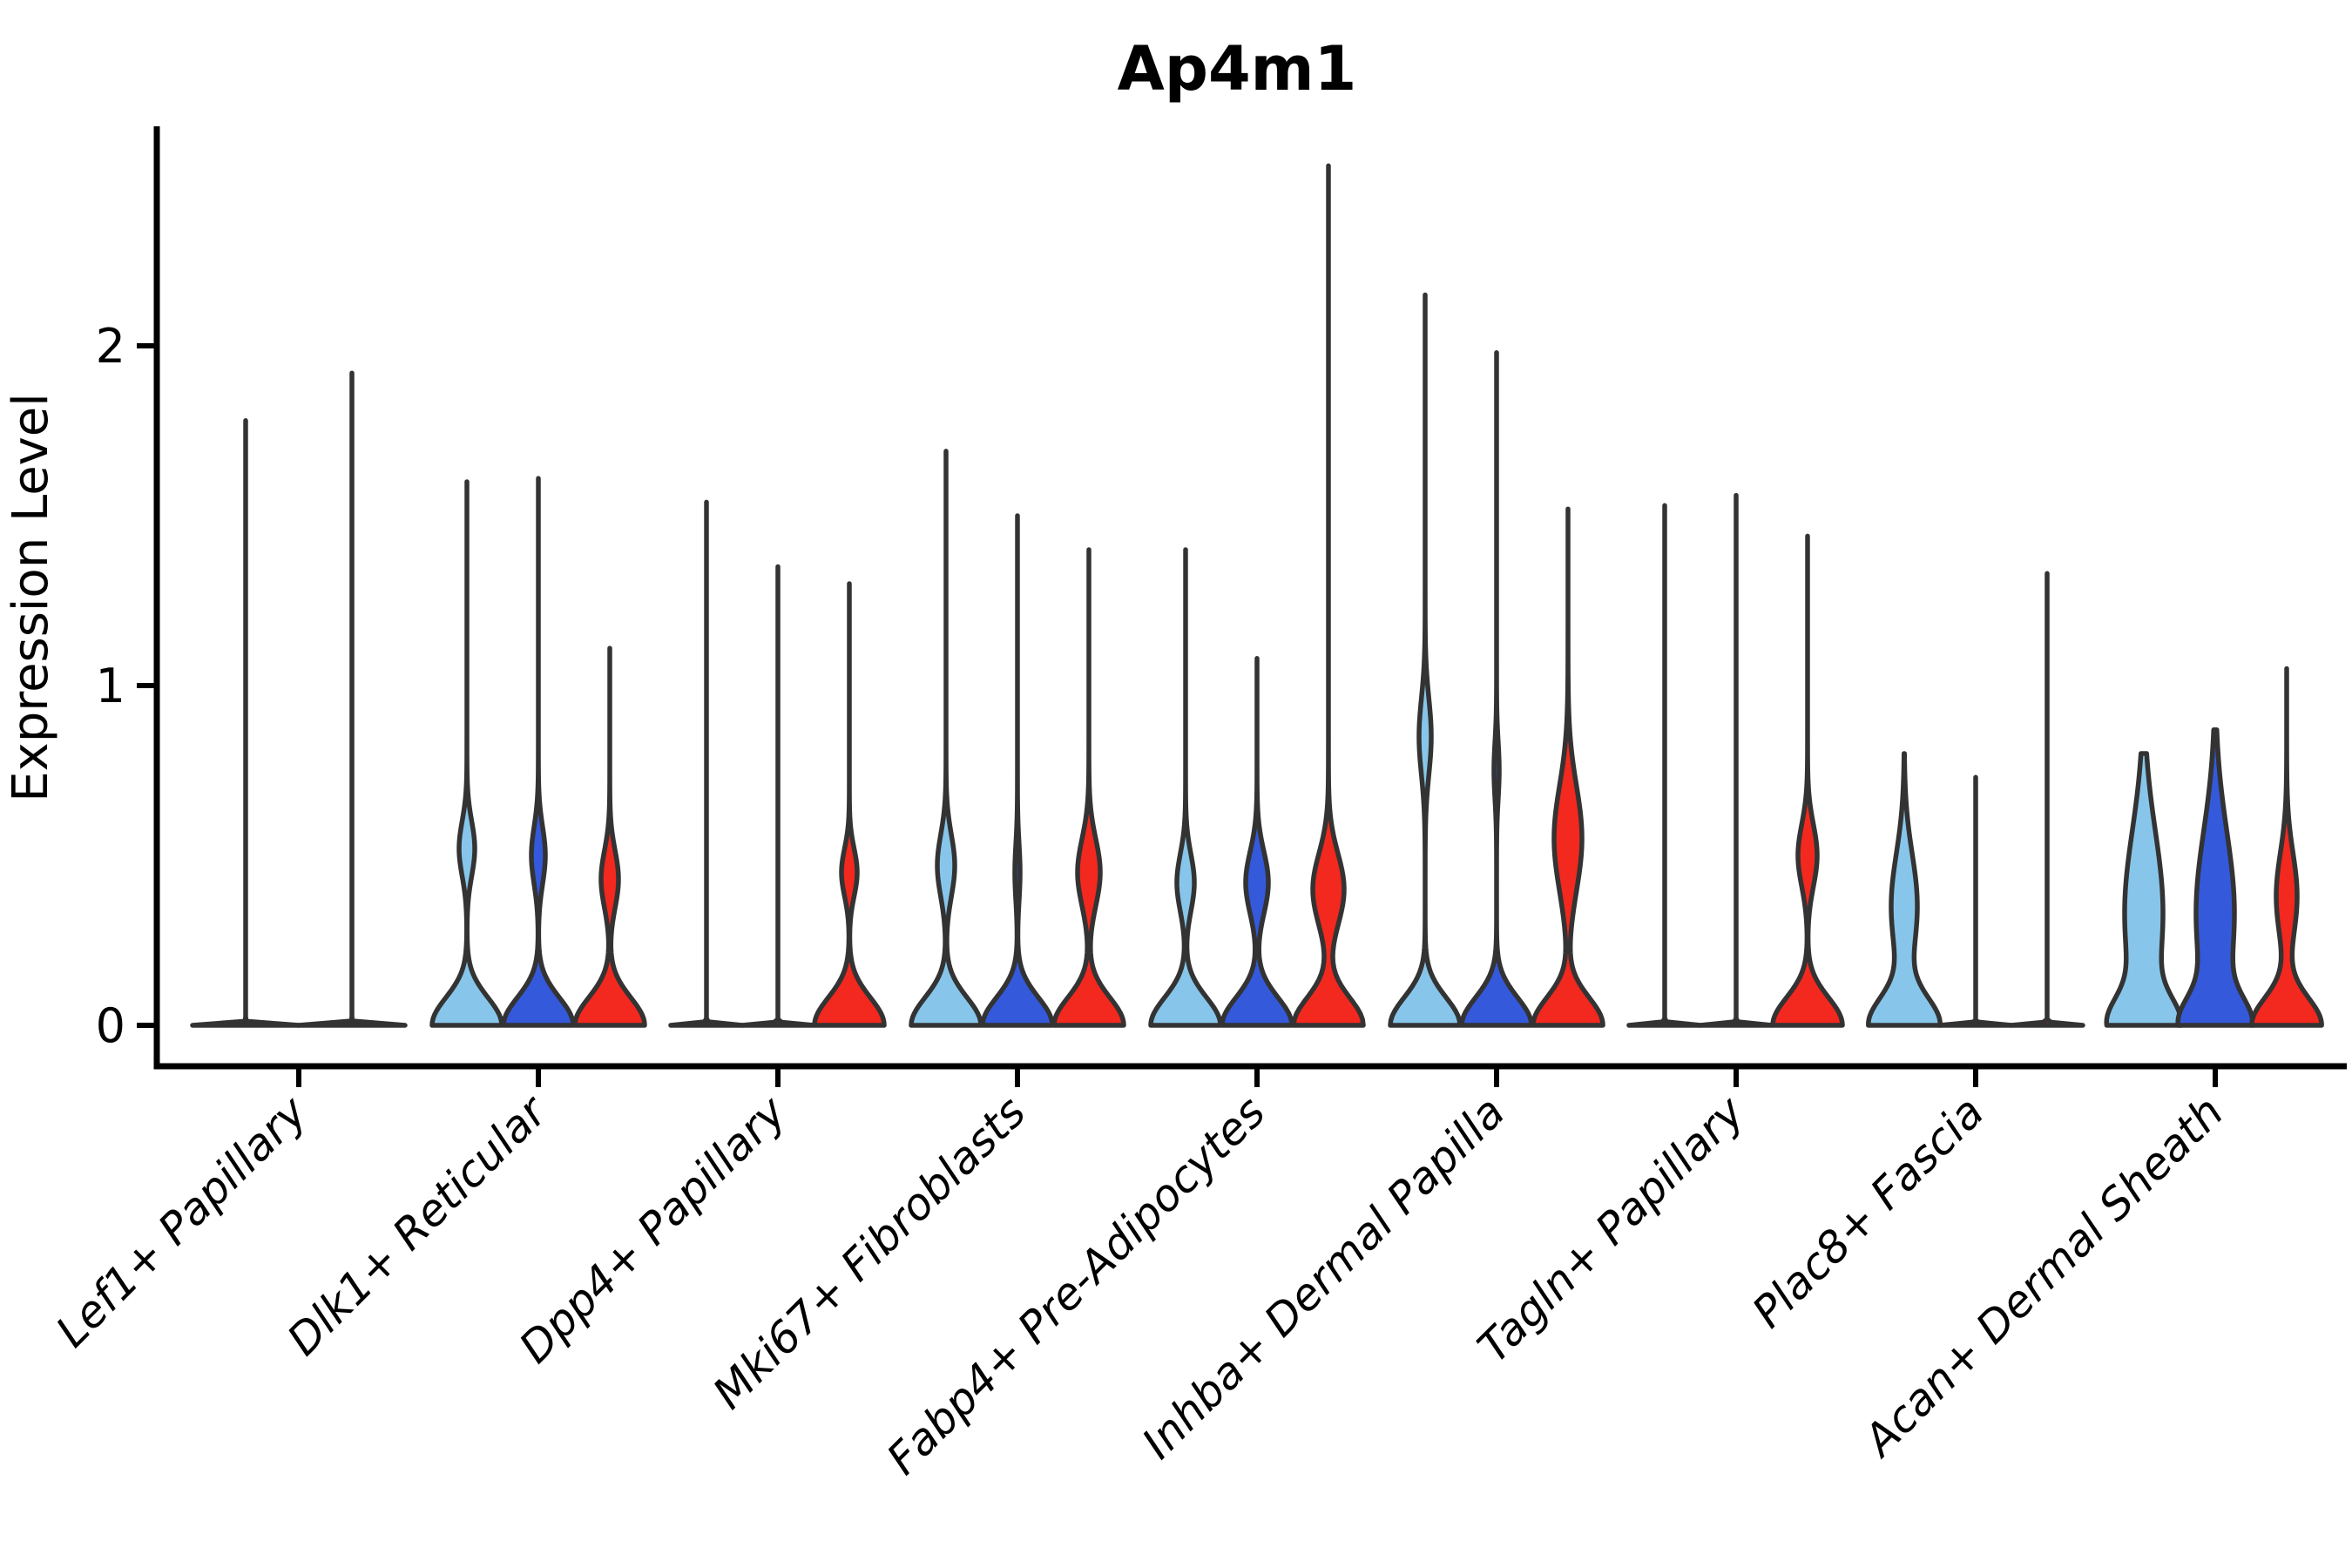 This screenshot has width=2352, height=1568. I want to click on violin-mki67-fibroblasts-blue, so click(1017, 770).